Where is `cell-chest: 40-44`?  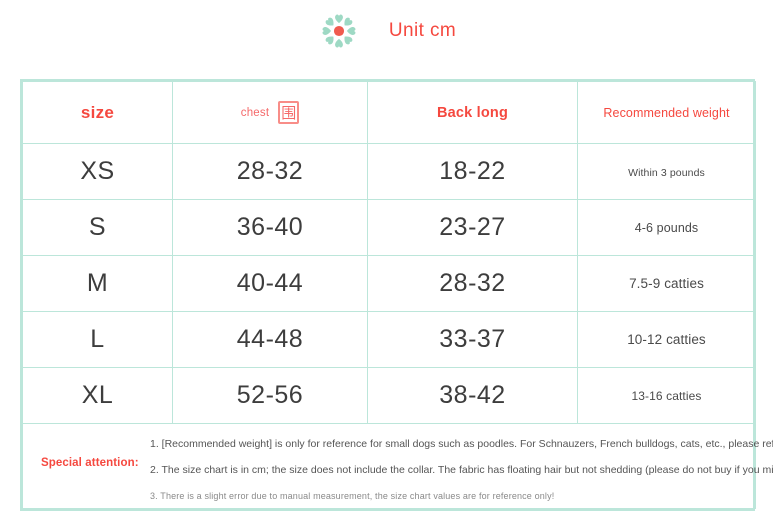 cell-chest: 40-44 is located at coordinates (270, 283).